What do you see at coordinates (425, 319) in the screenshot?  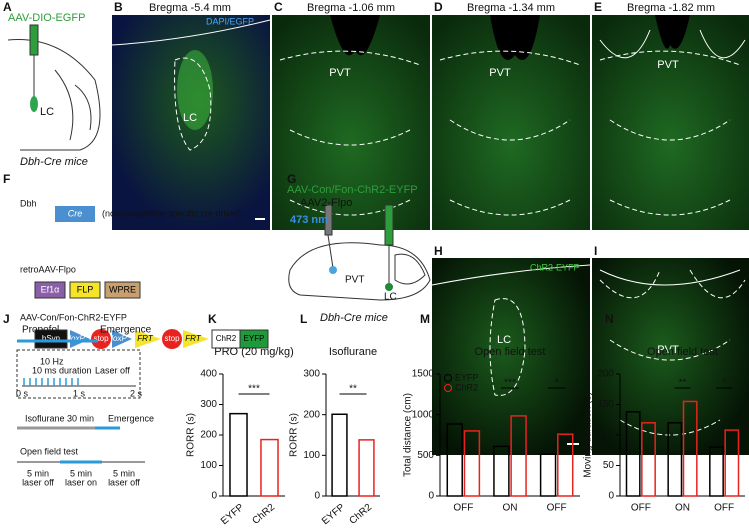 I see `panel-letter: M` at bounding box center [425, 319].